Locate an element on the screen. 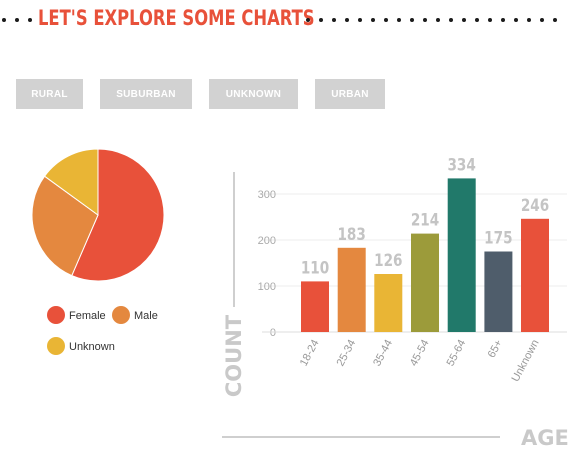 The image size is (575, 457). legend-swatch-male is located at coordinates (121, 315).